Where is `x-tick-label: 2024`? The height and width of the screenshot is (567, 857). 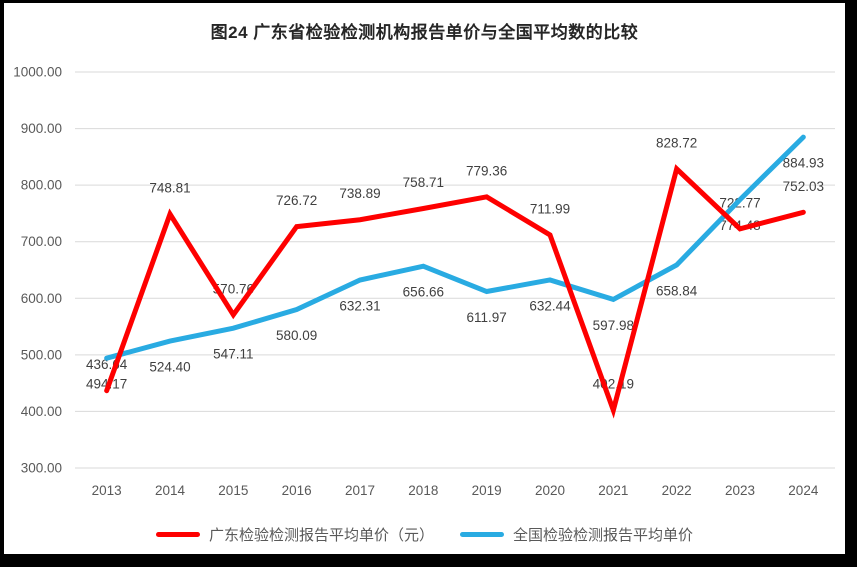
x-tick-label: 2024 is located at coordinates (803, 490).